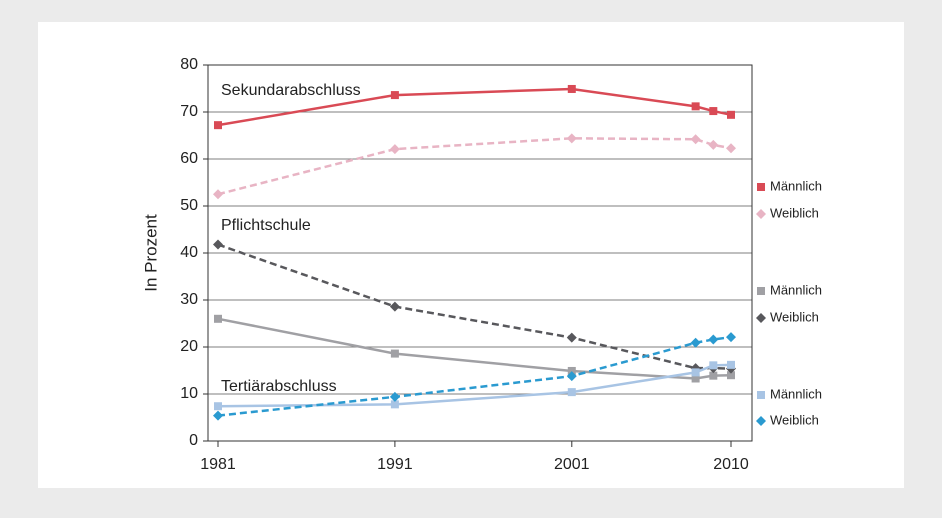  Describe the element at coordinates (189, 111) in the screenshot. I see `y-tick-label: 70` at that location.